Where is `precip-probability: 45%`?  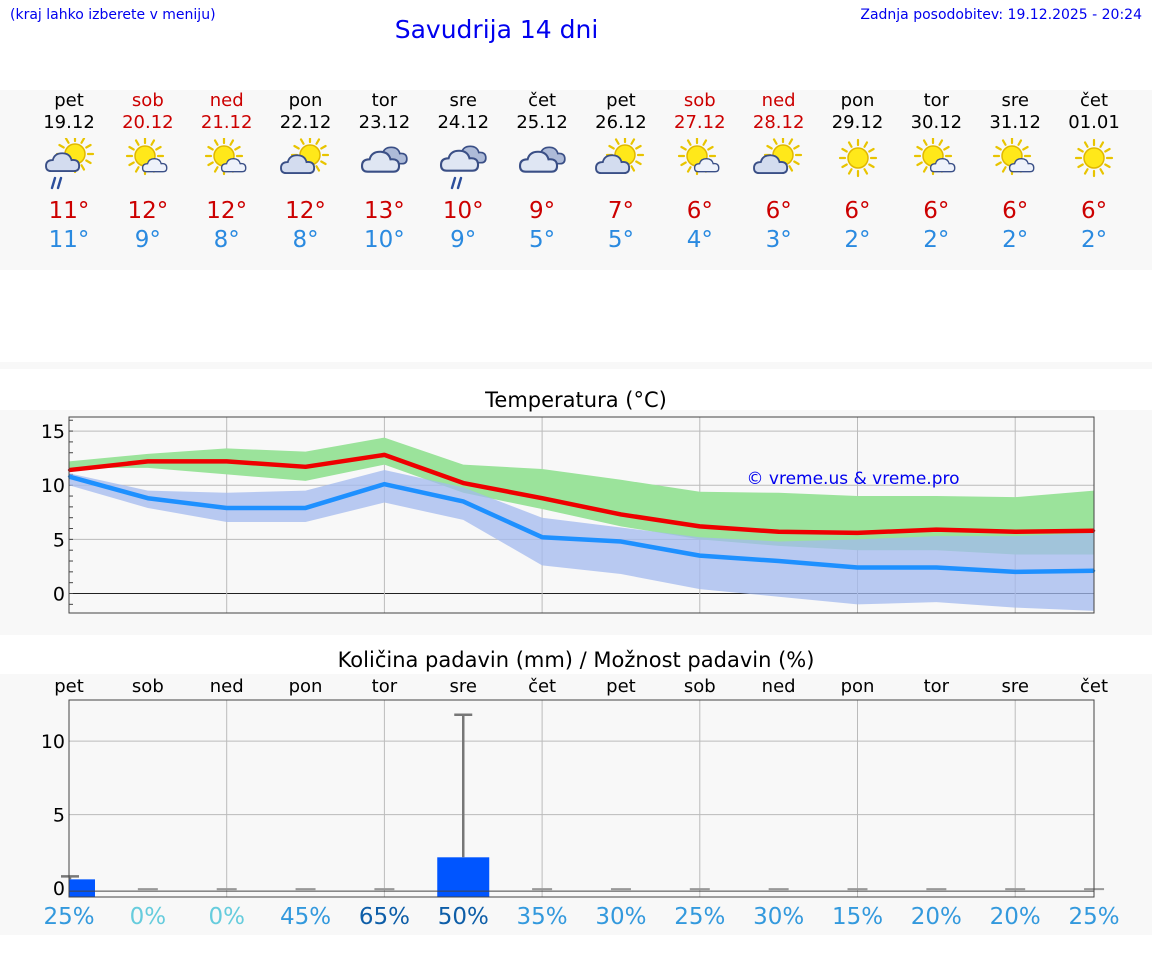 precip-probability: 45% is located at coordinates (305, 917).